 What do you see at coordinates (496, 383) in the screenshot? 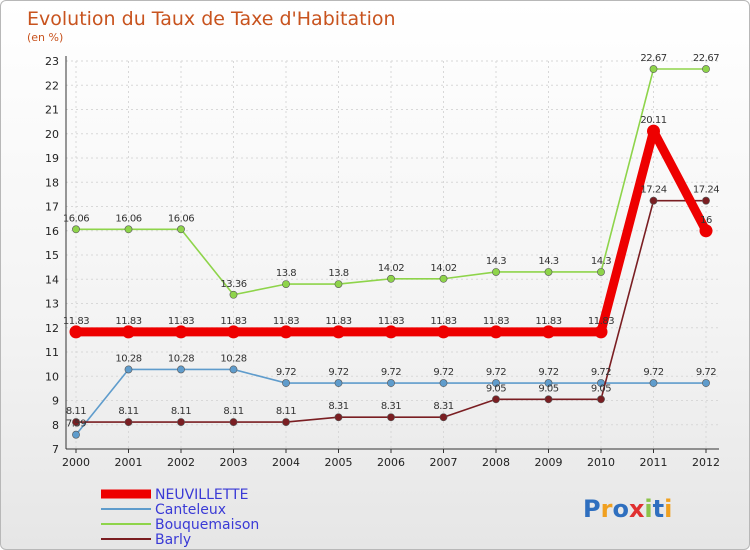
I see `data-point-canteleux-2008` at bounding box center [496, 383].